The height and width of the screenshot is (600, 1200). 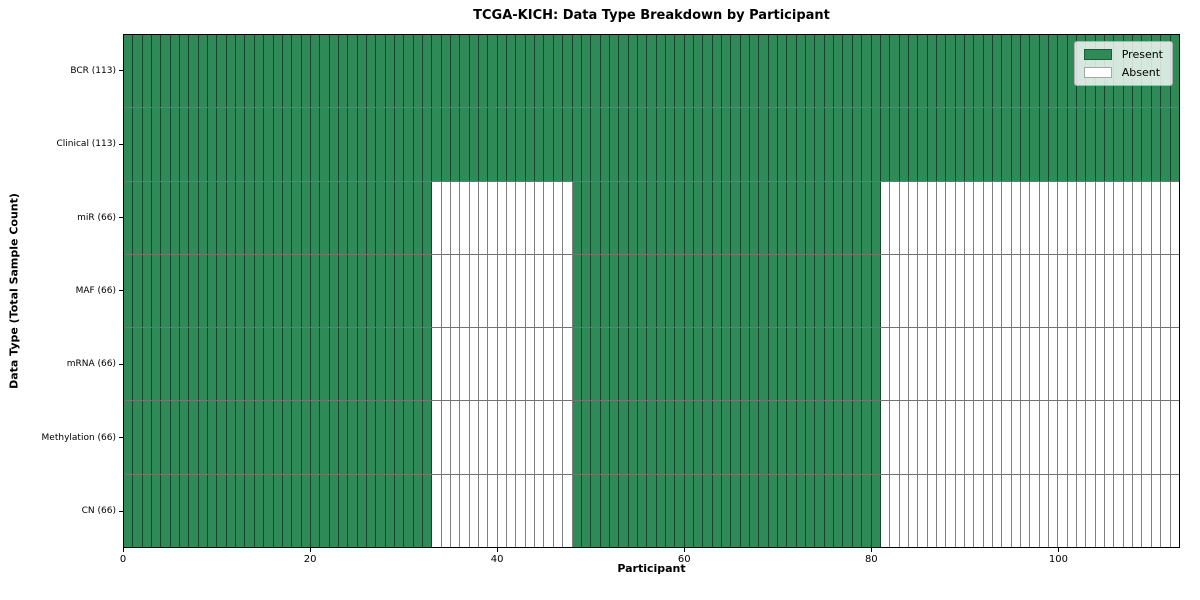 What do you see at coordinates (93, 70) in the screenshot?
I see `y-tick-label: BCR (113)` at bounding box center [93, 70].